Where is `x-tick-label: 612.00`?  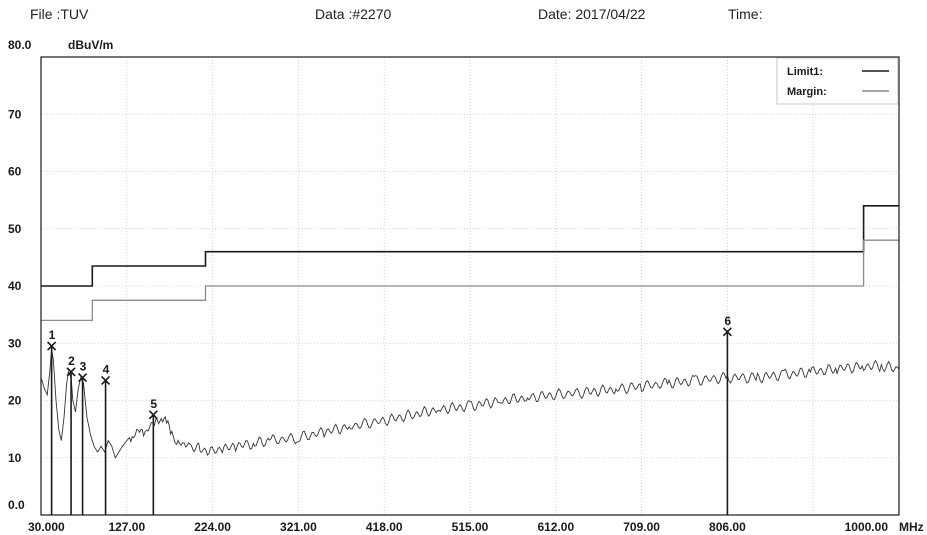
x-tick-label: 612.00 is located at coordinates (555, 527).